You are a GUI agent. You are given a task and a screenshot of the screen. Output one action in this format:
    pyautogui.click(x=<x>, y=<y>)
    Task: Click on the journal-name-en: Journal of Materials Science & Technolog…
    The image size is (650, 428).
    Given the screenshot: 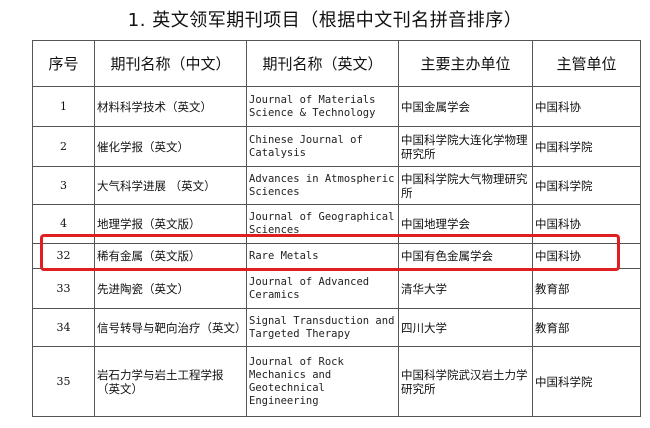 What is the action you would take?
    pyautogui.click(x=322, y=106)
    